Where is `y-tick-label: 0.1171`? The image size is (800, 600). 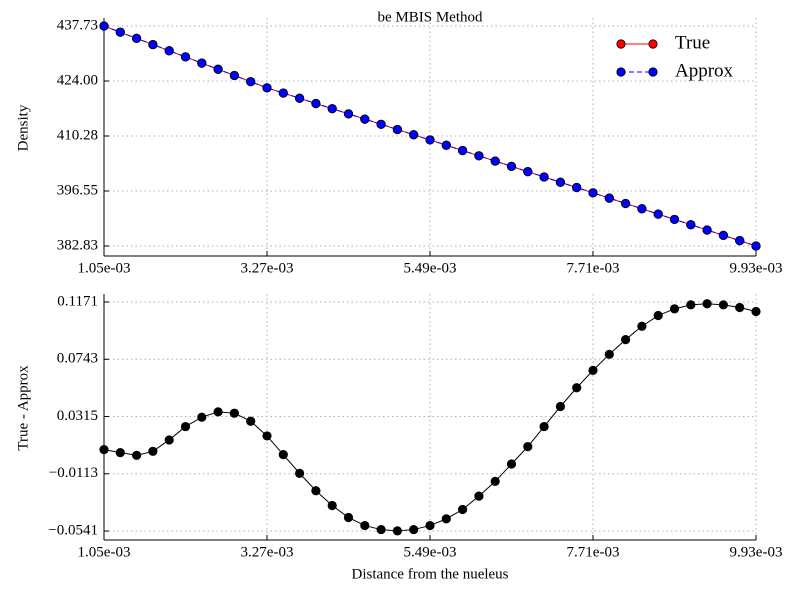 y-tick-label: 0.1171 is located at coordinates (77, 301).